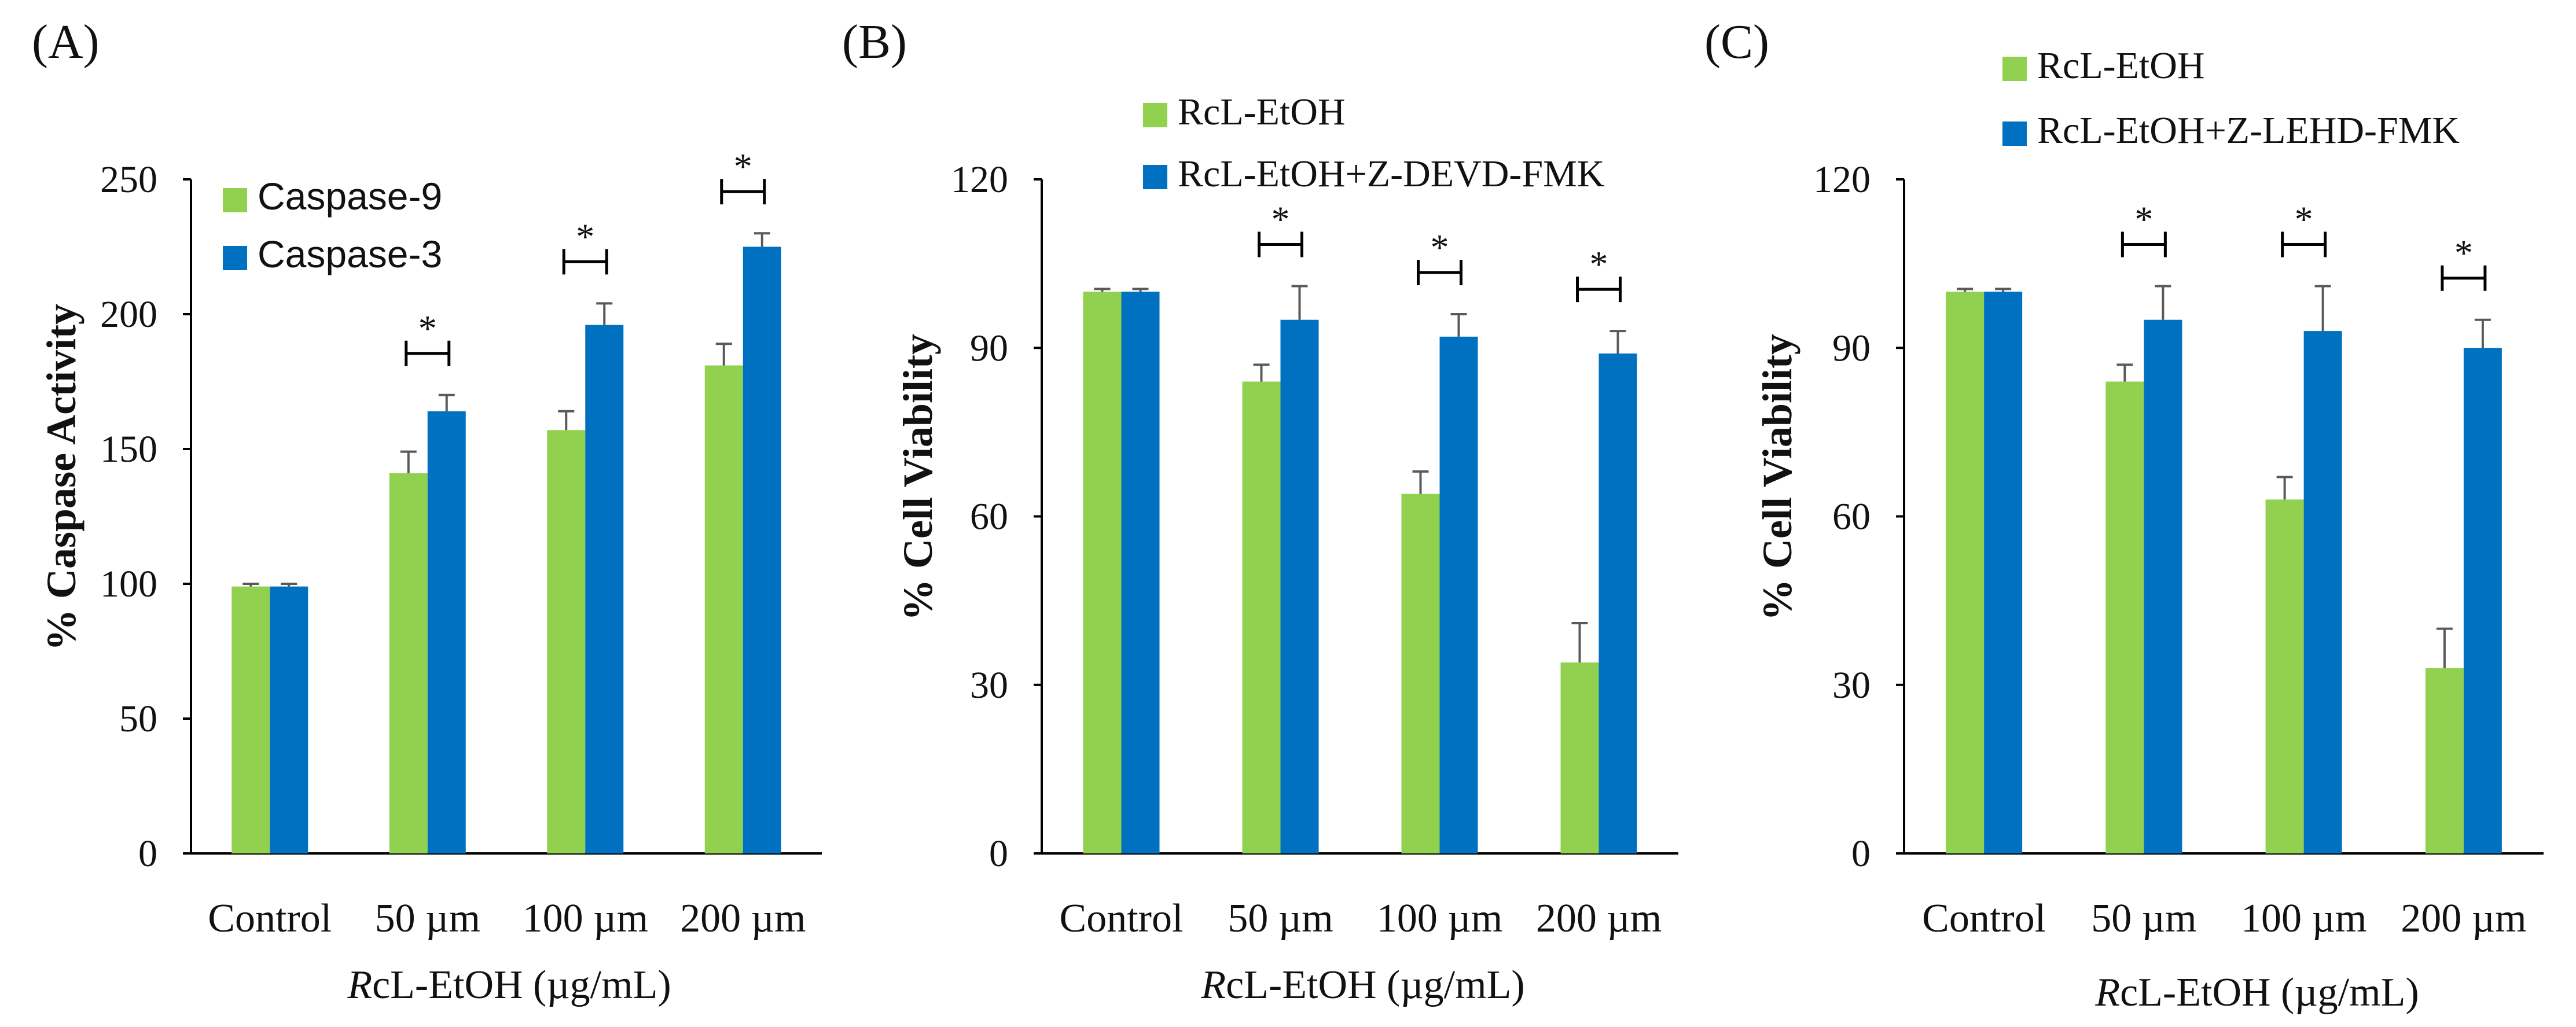 The image size is (2576, 1027). I want to click on legend-label-caspase-3: Caspase-3, so click(350, 254).